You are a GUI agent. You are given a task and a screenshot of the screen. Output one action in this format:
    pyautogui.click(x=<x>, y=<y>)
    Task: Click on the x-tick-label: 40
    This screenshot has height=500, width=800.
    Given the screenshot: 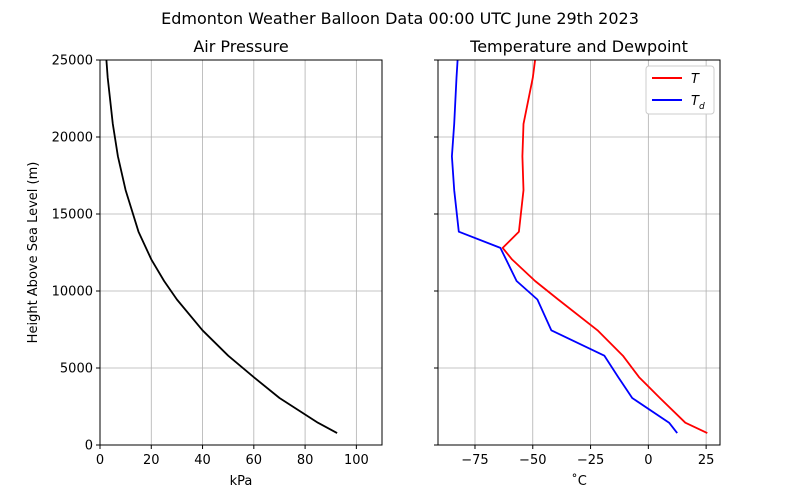 What is the action you would take?
    pyautogui.click(x=202, y=460)
    